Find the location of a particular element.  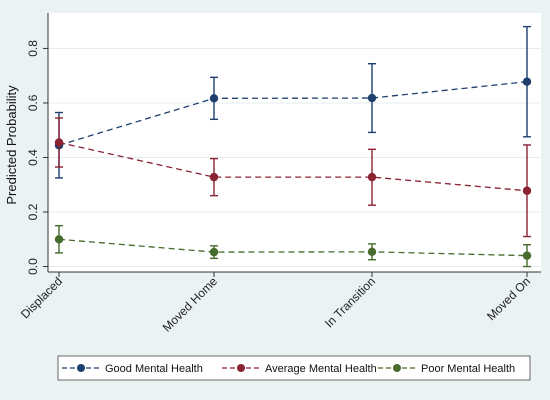

x-tick-label-1: Moved Home is located at coordinates (190, 304).